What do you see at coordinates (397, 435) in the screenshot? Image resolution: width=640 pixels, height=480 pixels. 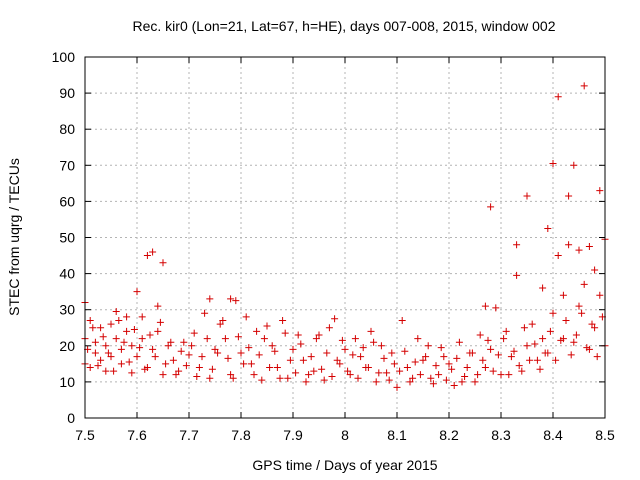 I see `x-tick-label: 8.1` at bounding box center [397, 435].